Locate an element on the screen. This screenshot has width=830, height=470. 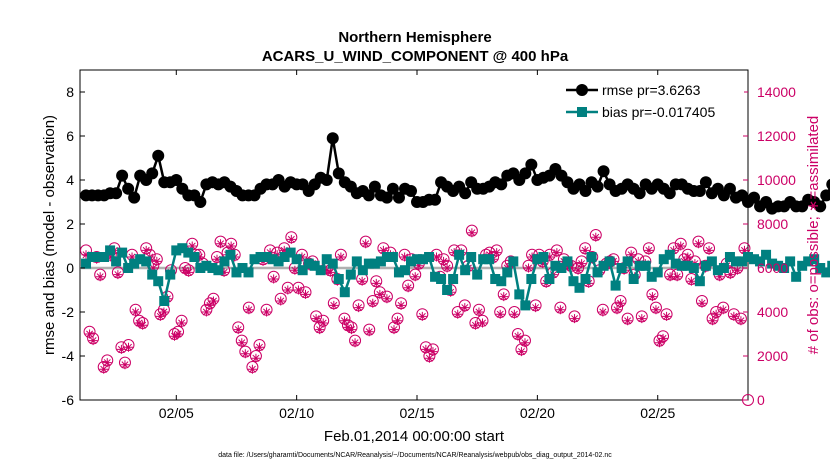
legend: rmse pr=3.6263 bias pr=-0.017405 is located at coordinates (651, 100).